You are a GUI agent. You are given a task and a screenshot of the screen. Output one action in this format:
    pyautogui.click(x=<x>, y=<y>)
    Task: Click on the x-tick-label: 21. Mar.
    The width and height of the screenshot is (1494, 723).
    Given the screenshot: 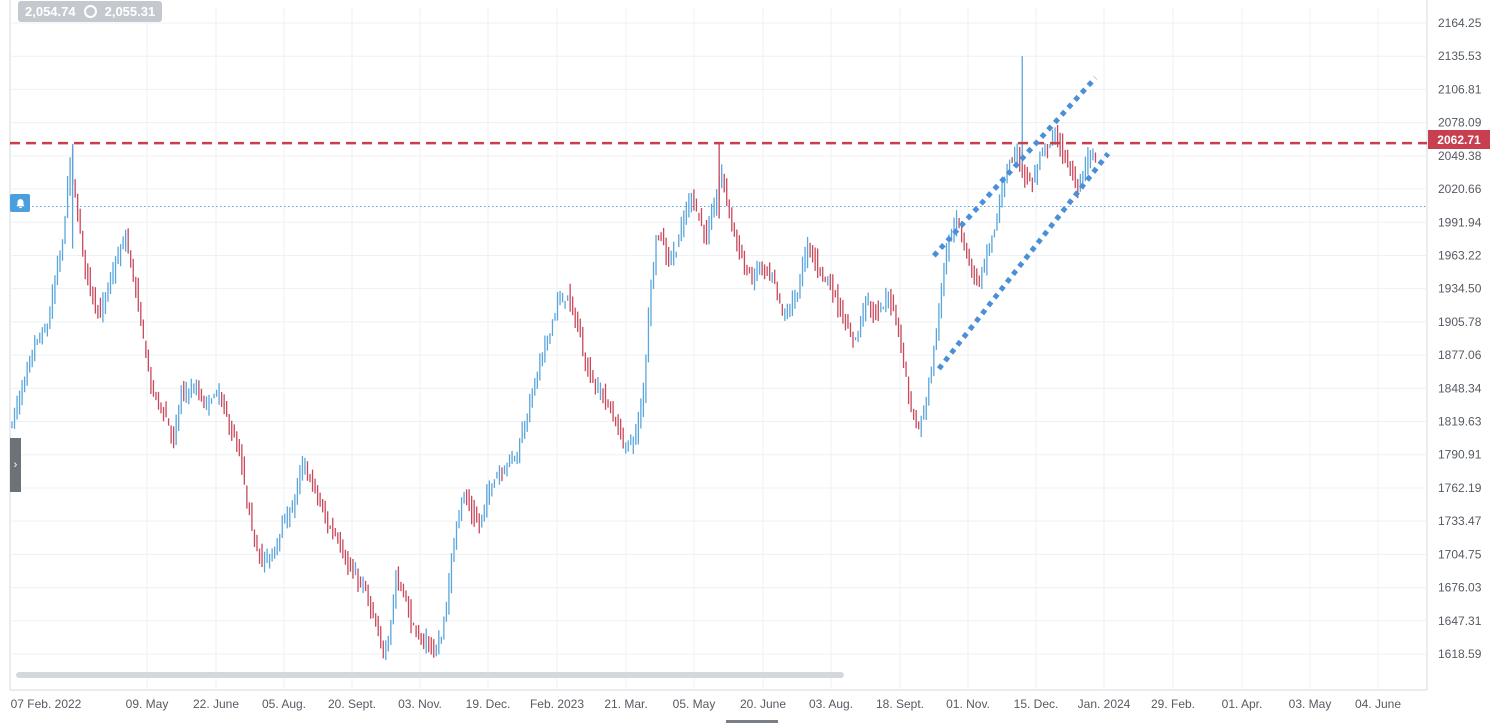 What is the action you would take?
    pyautogui.click(x=625, y=704)
    